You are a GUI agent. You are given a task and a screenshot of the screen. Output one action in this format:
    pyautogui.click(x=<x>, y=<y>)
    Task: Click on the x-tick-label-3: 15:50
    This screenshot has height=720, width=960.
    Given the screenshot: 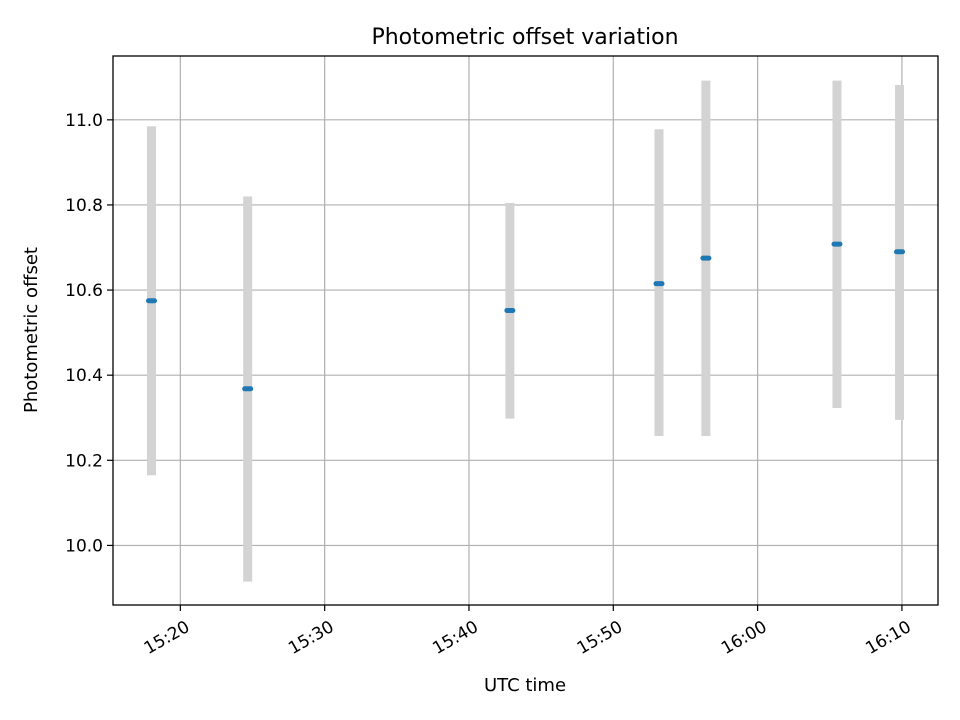 What is the action you would take?
    pyautogui.click(x=600, y=638)
    